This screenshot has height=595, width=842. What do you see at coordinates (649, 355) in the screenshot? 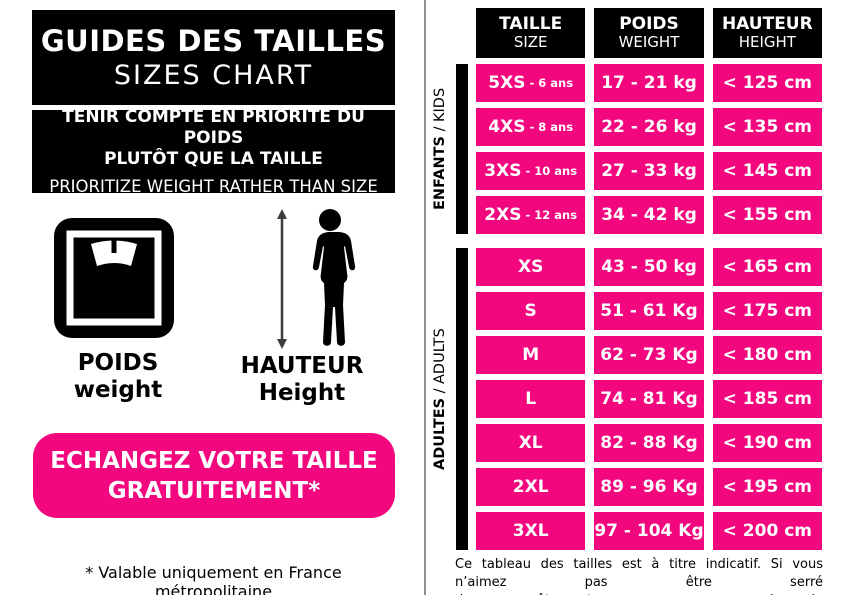
I see `weight-cell: 62 - 73 Kg` at bounding box center [649, 355].